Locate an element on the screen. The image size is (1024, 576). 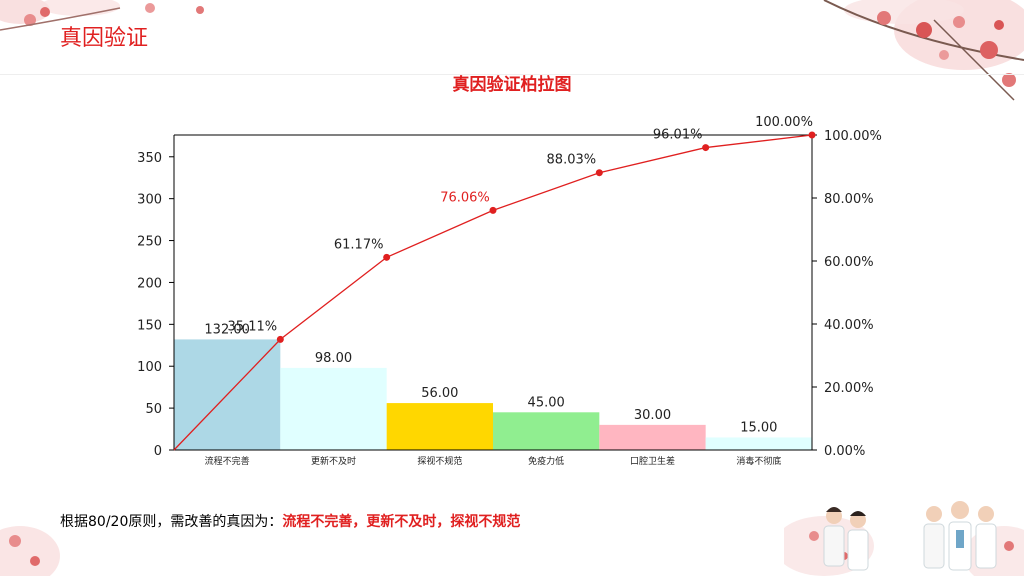
cumulative-label-5: 96.01% is located at coordinates (678, 135).